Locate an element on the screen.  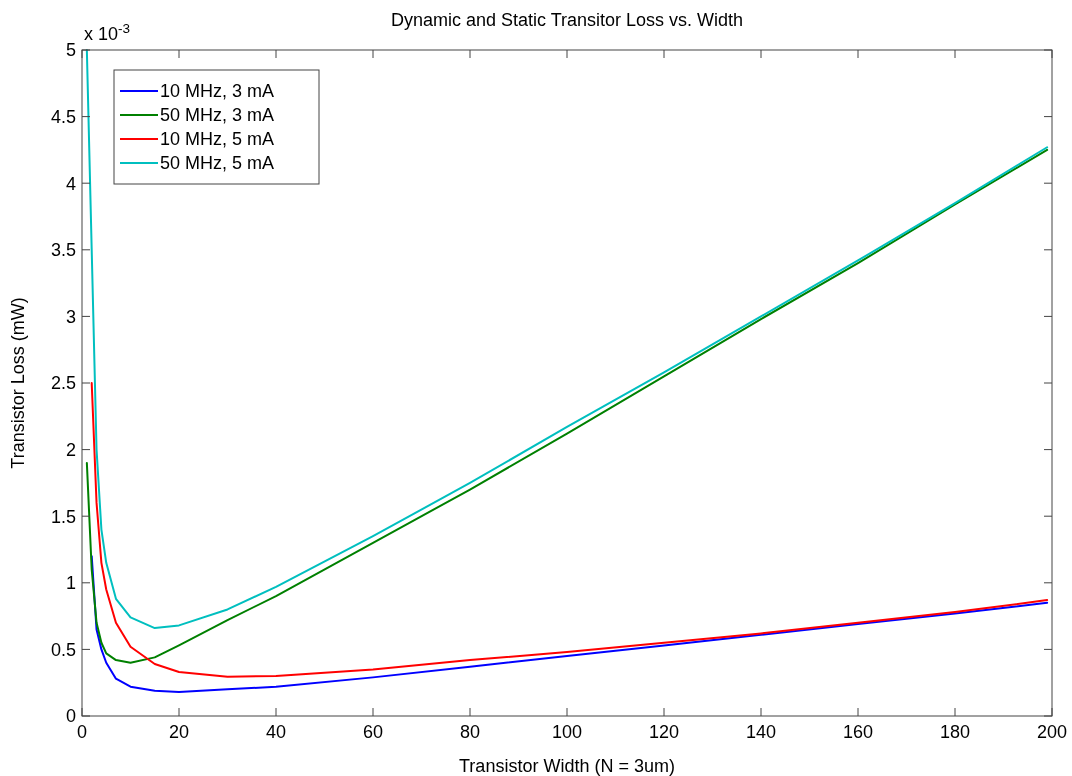
y-tick-label: 0.5 is located at coordinates (63, 649).